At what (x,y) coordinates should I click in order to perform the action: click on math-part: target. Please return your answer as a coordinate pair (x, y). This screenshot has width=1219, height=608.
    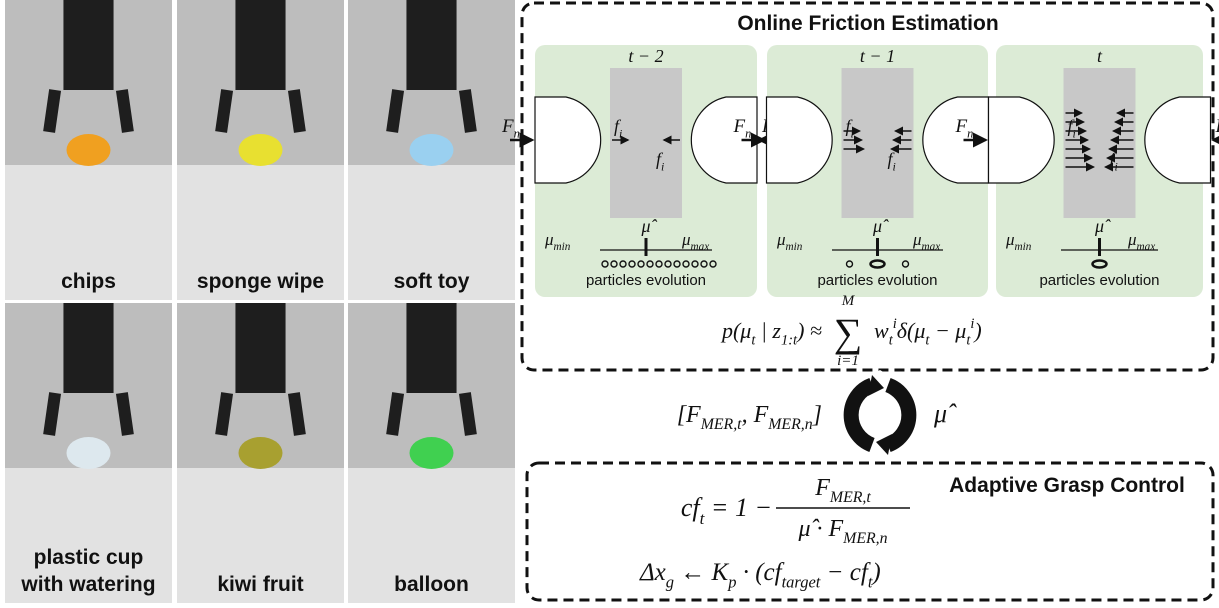
    Looking at the image, I should click on (801, 582).